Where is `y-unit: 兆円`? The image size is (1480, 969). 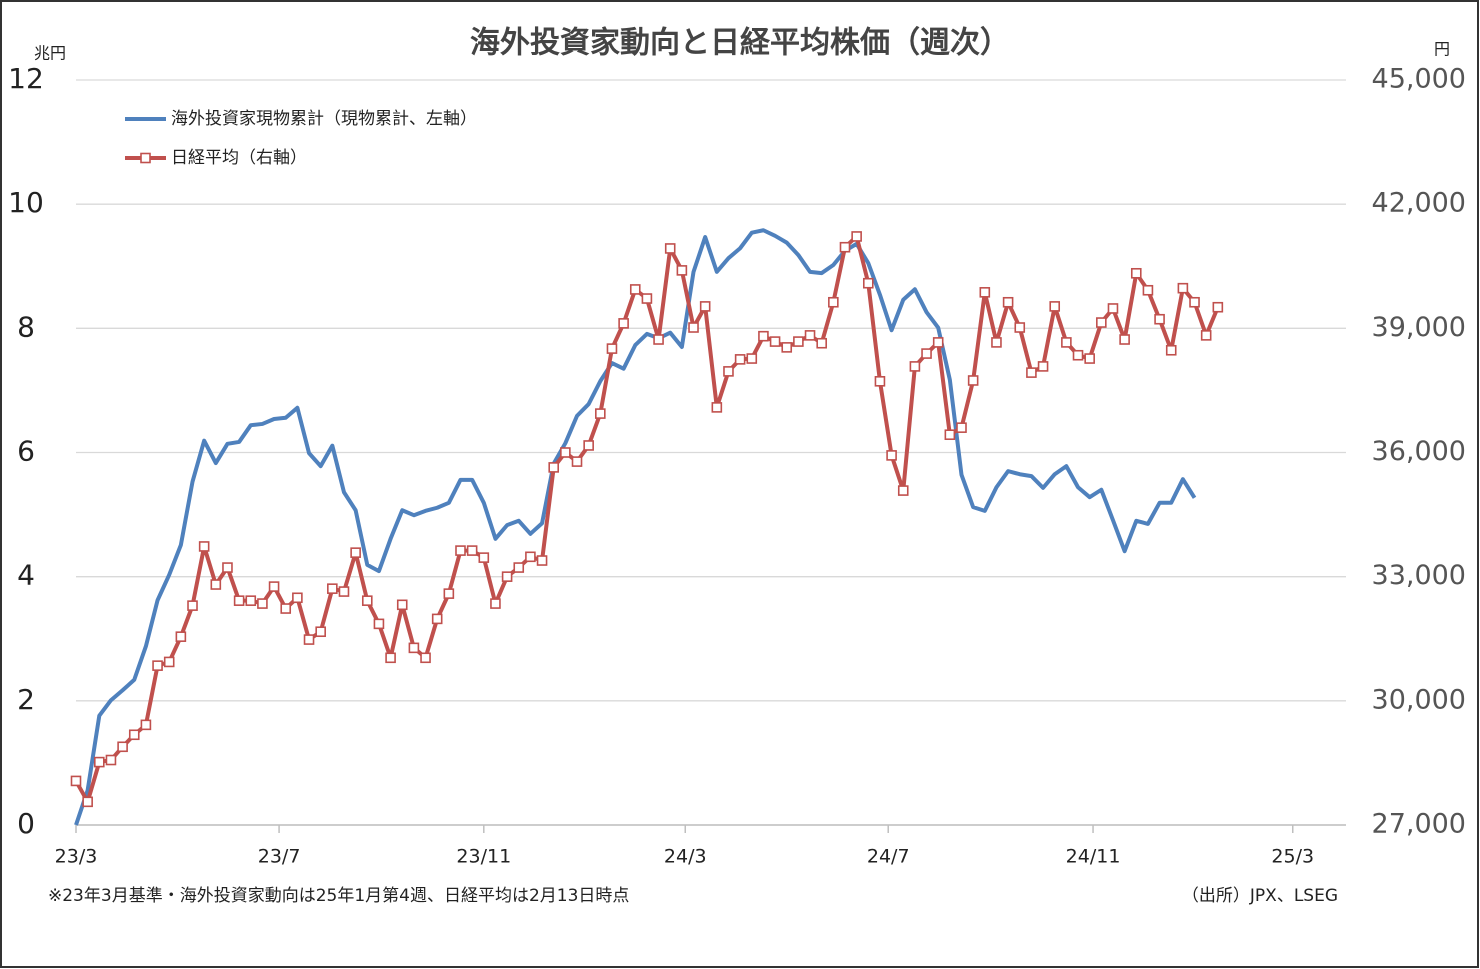
y-unit: 兆円 is located at coordinates (50, 53).